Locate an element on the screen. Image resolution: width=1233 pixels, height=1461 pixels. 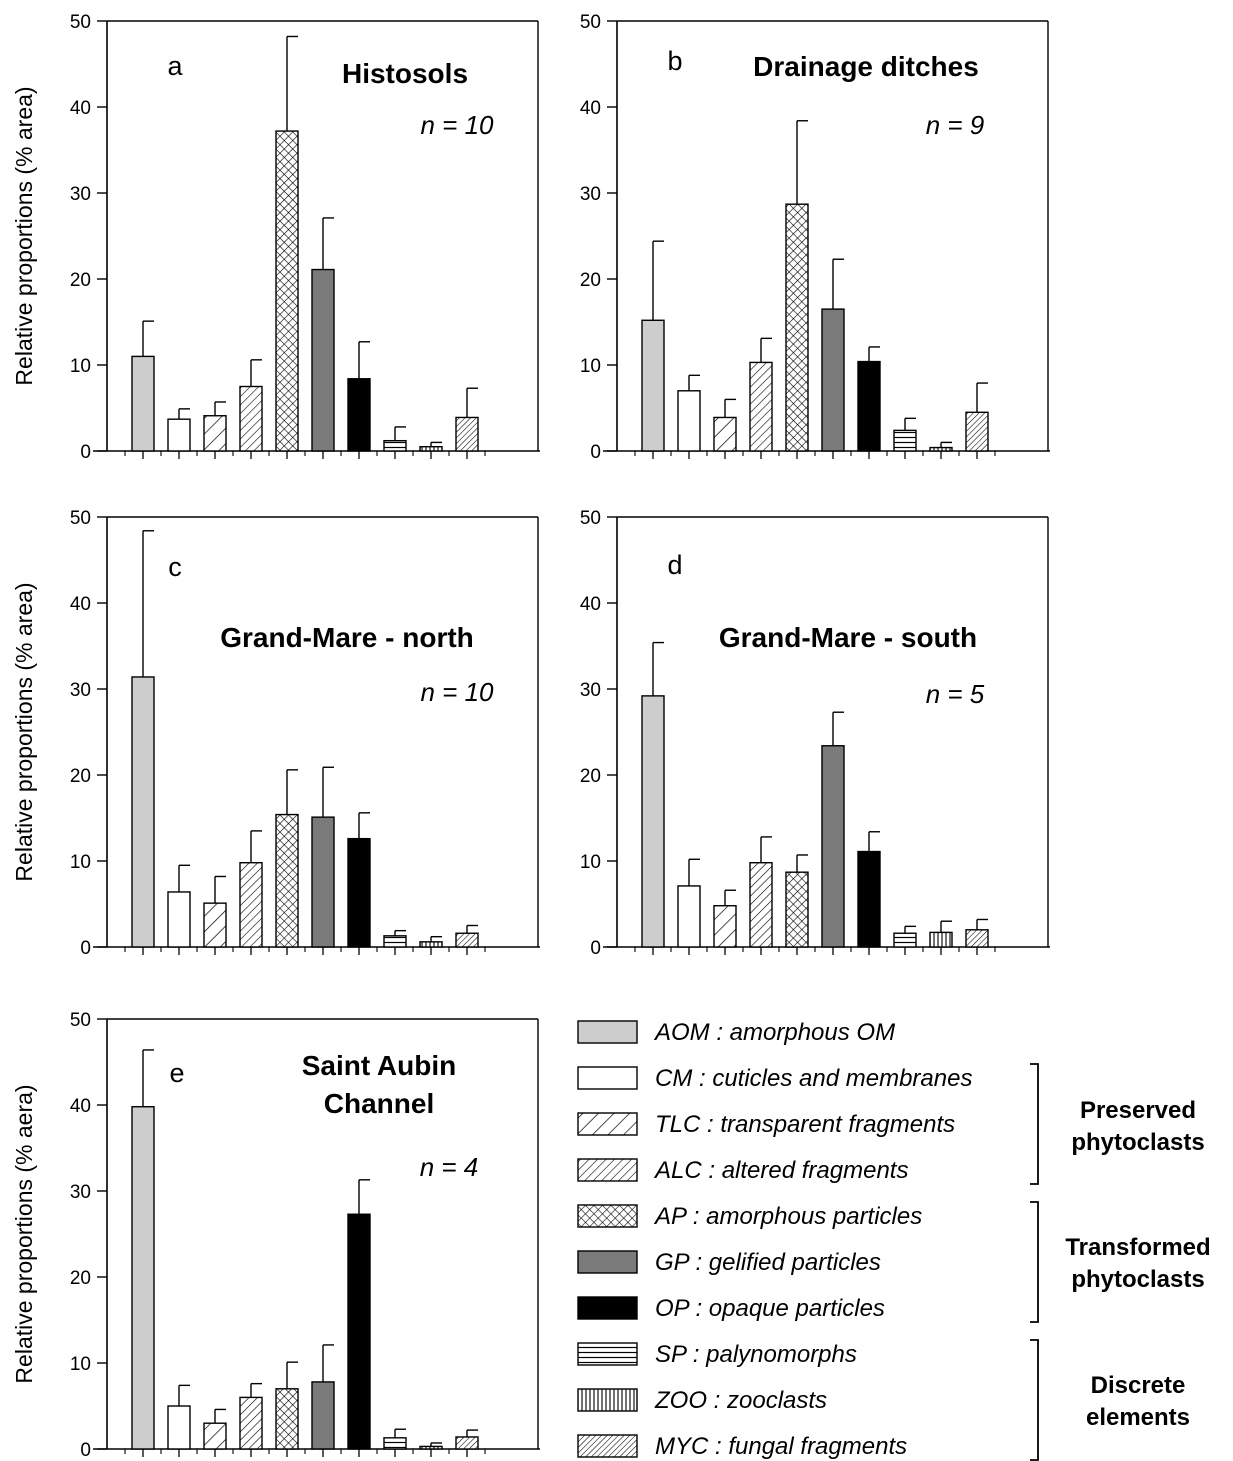
legend-item-alc: ALC : altered fragments is located at coordinates (742, 1170).